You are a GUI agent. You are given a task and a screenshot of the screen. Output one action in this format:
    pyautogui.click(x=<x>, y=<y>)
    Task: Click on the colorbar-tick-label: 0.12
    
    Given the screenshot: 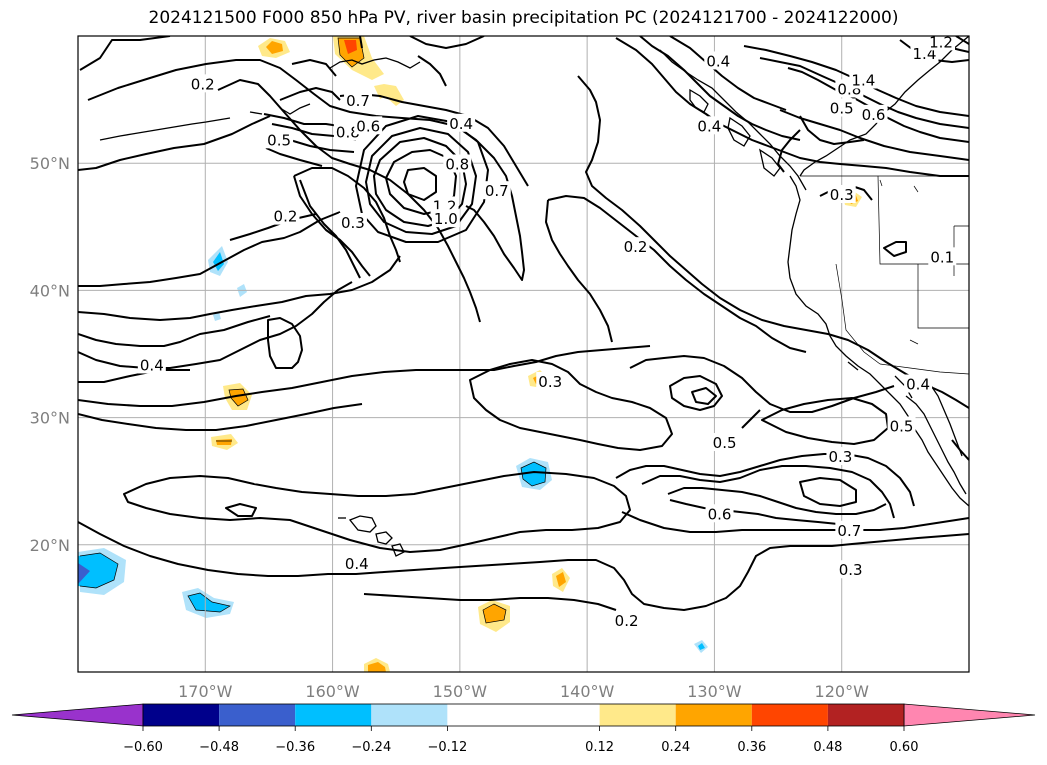 What is the action you would take?
    pyautogui.click(x=599, y=747)
    